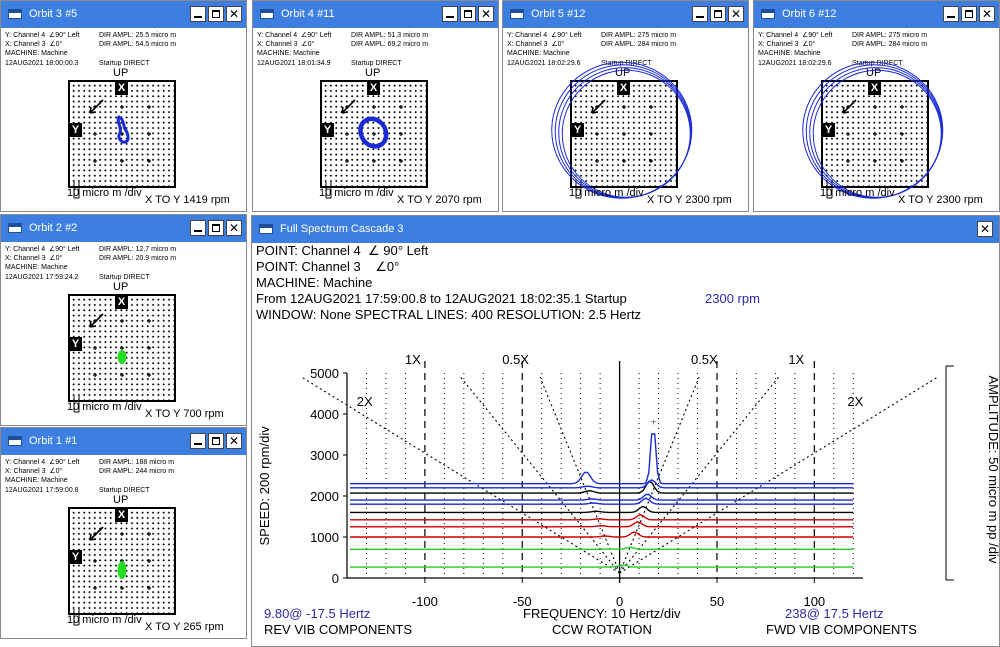 This screenshot has height=647, width=1000. I want to click on orbit-titlebar: Orbit 1 #1 ✕, so click(123, 441).